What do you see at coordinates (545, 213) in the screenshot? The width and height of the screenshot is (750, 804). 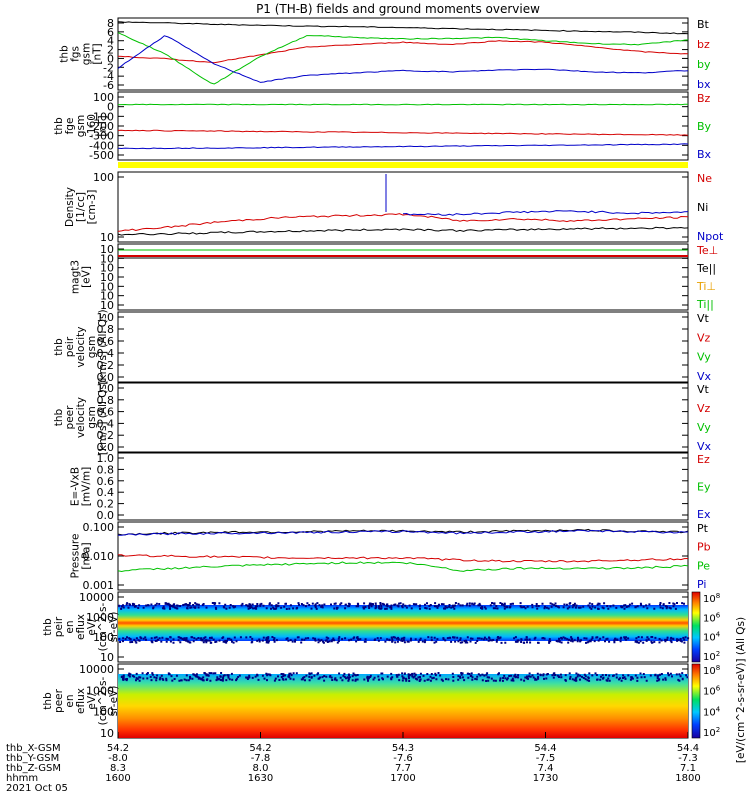 I see `series-Npot` at bounding box center [545, 213].